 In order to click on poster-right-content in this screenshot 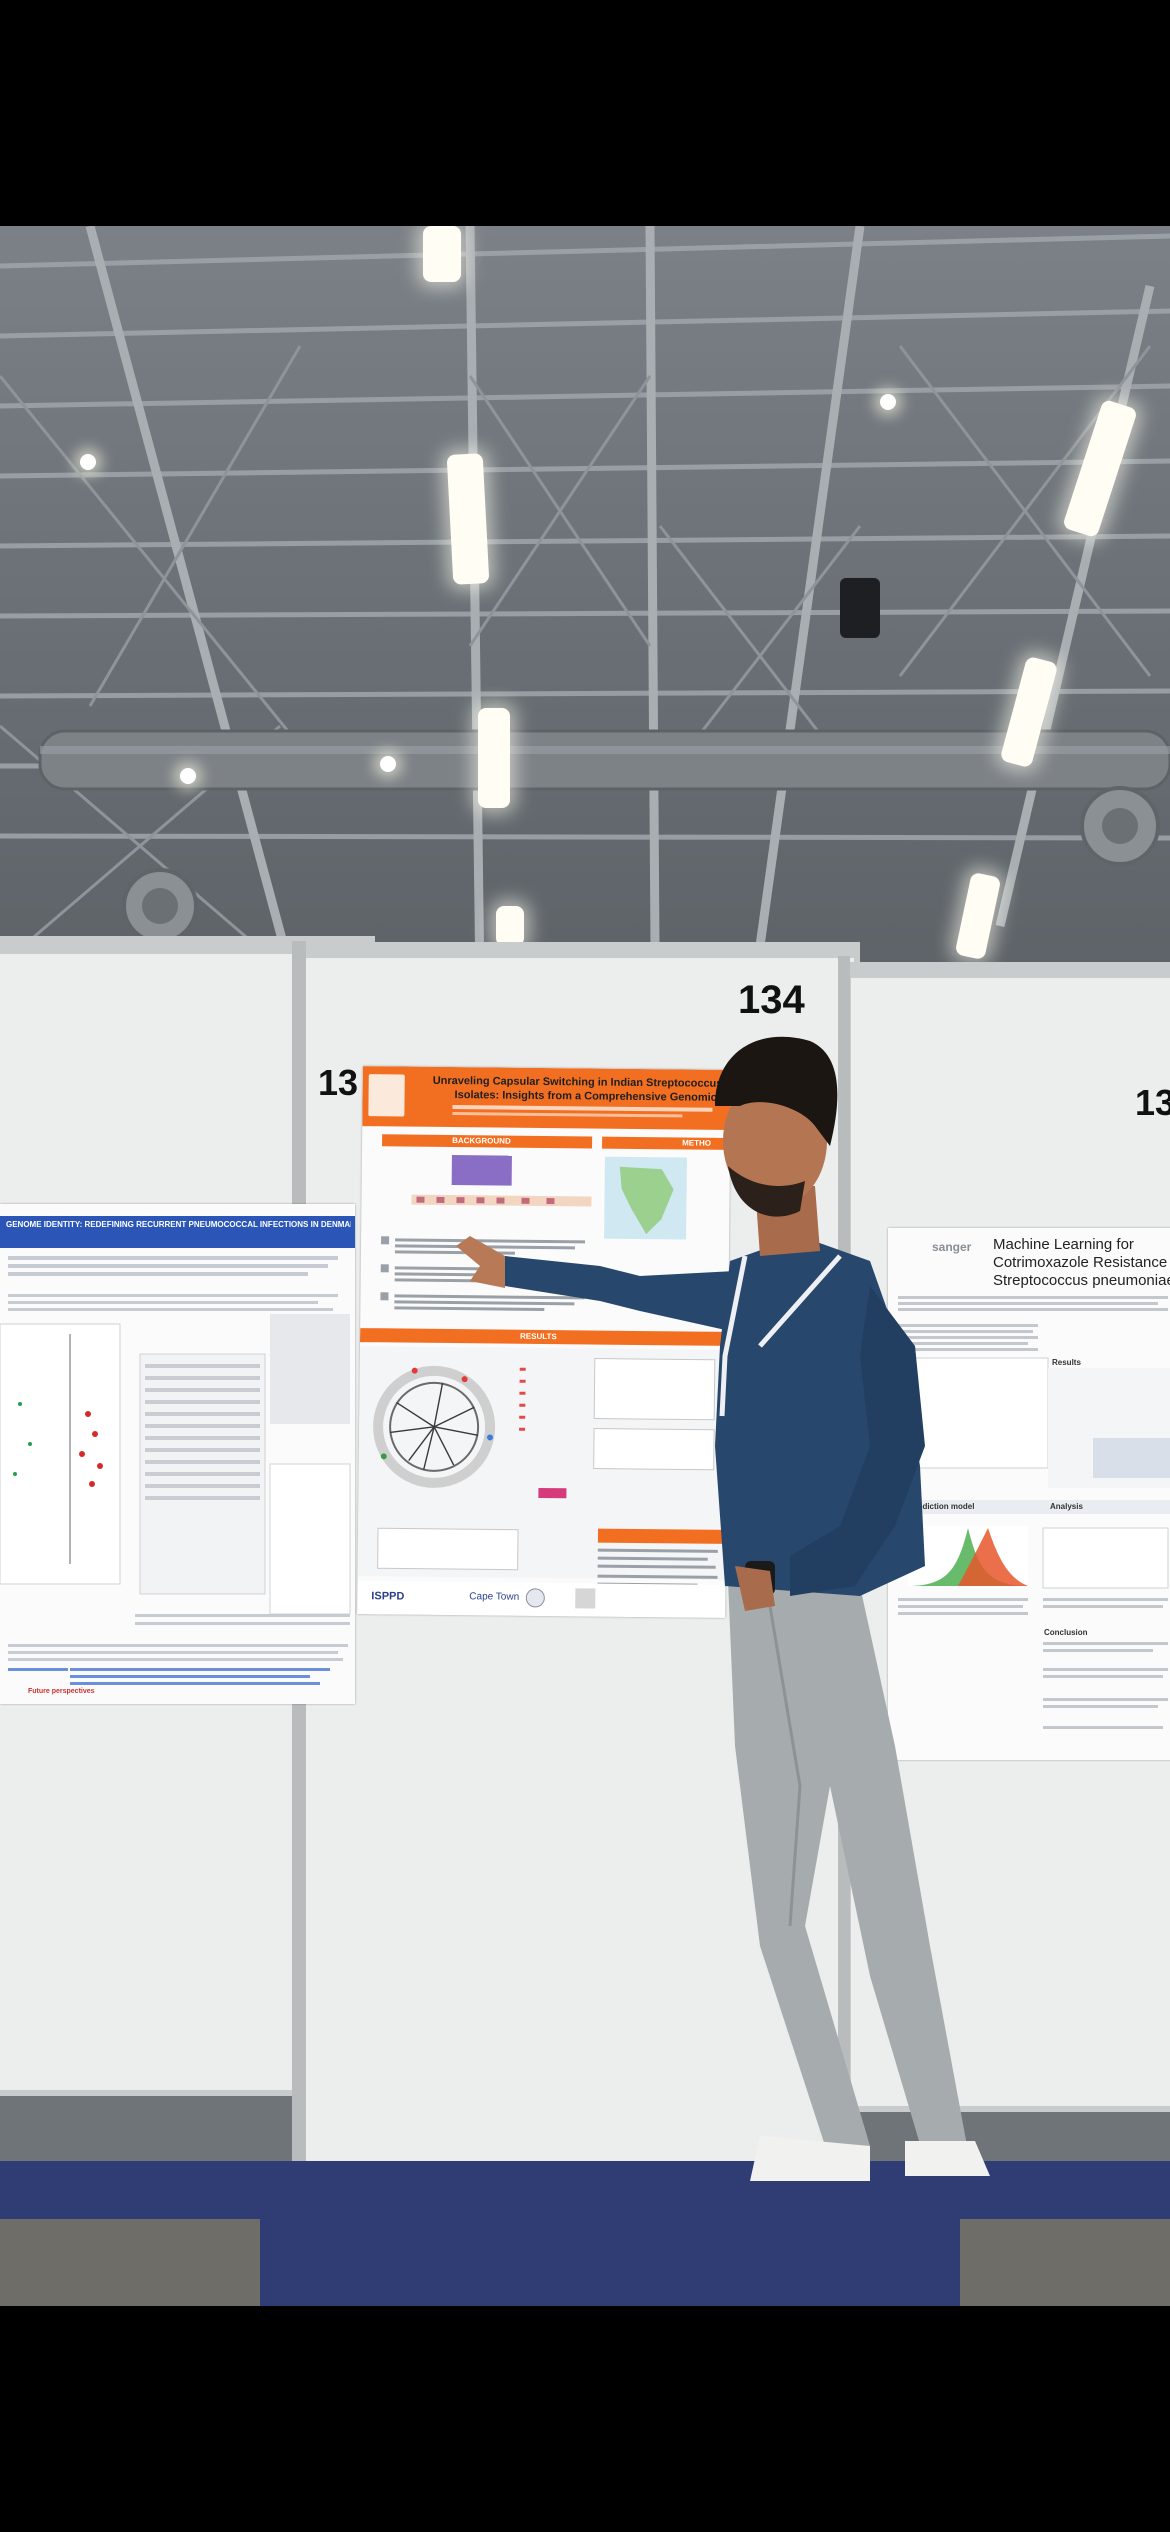, I will do `click(1029, 1512)`.